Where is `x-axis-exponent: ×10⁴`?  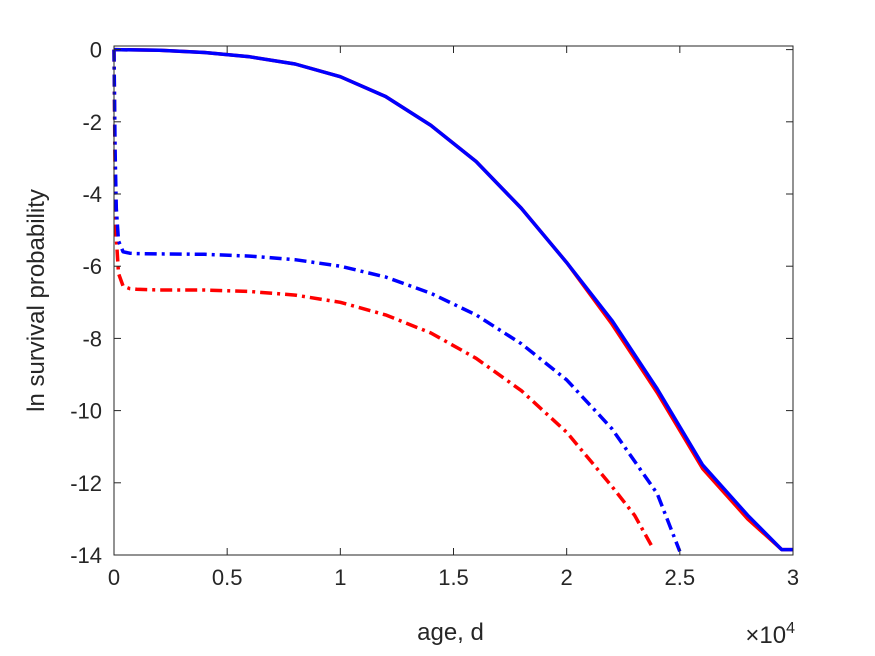 x-axis-exponent: ×10⁴ is located at coordinates (770, 634).